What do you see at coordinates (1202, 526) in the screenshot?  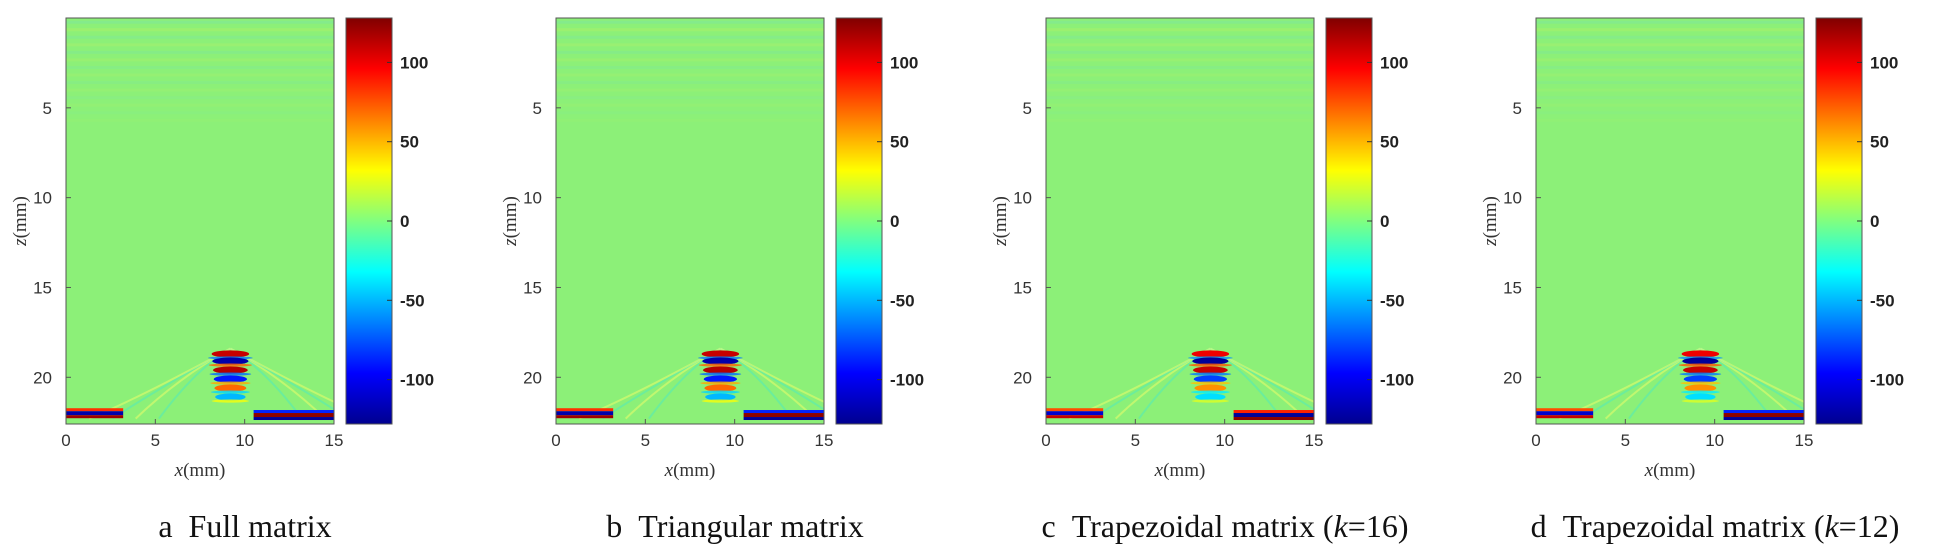 I see `caption-text: Trapezoidal matrix (` at bounding box center [1202, 526].